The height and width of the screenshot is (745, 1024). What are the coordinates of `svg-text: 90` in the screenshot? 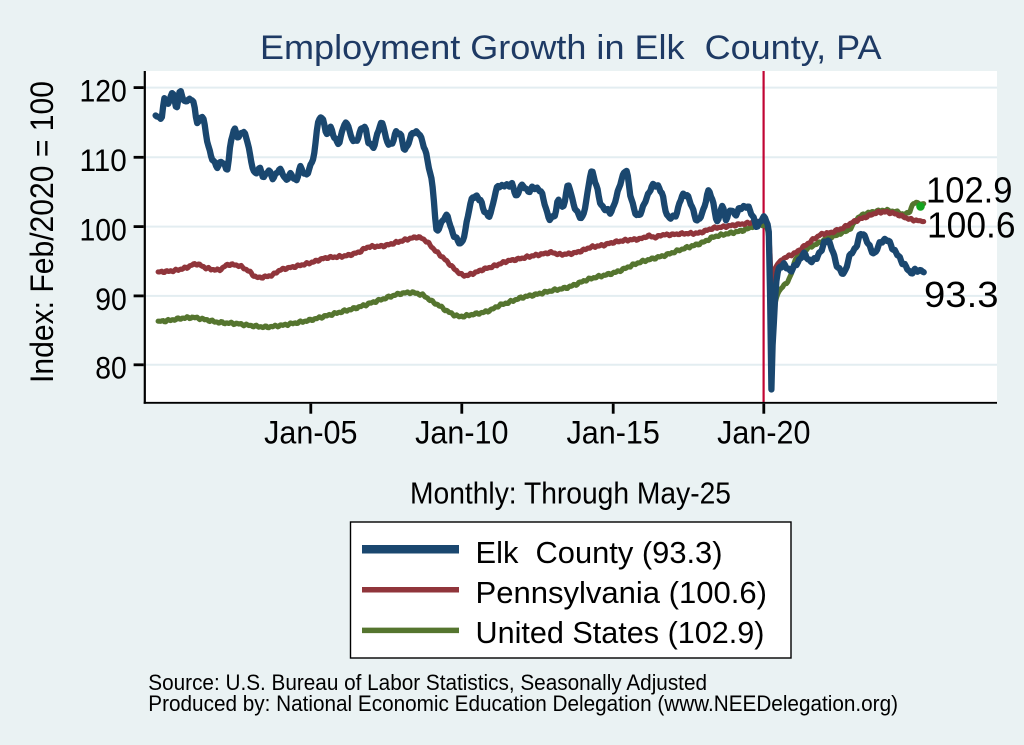 It's located at (111, 299).